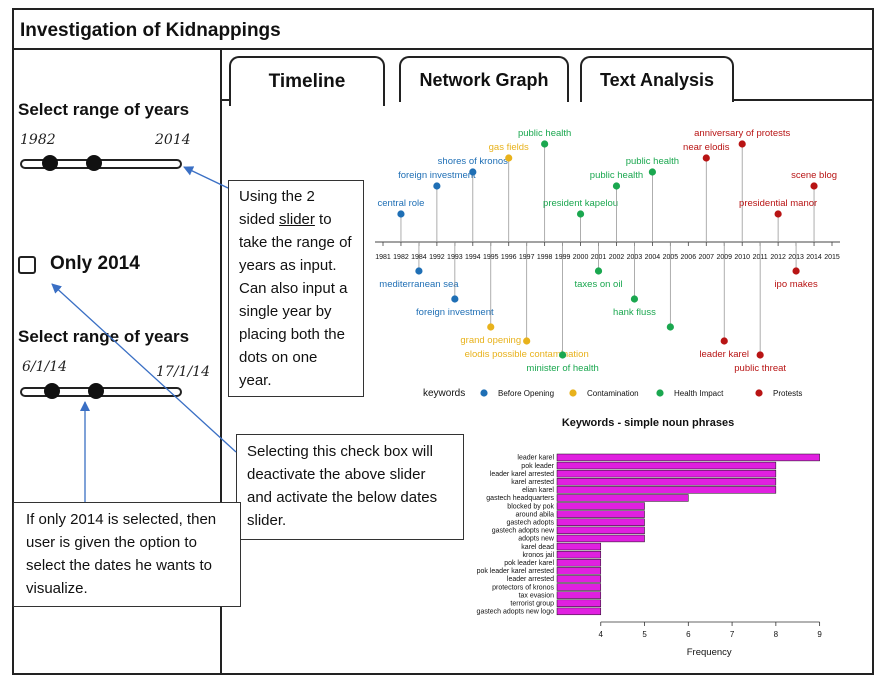  What do you see at coordinates (96, 391) in the screenshot?
I see `date-slider-max-handle` at bounding box center [96, 391].